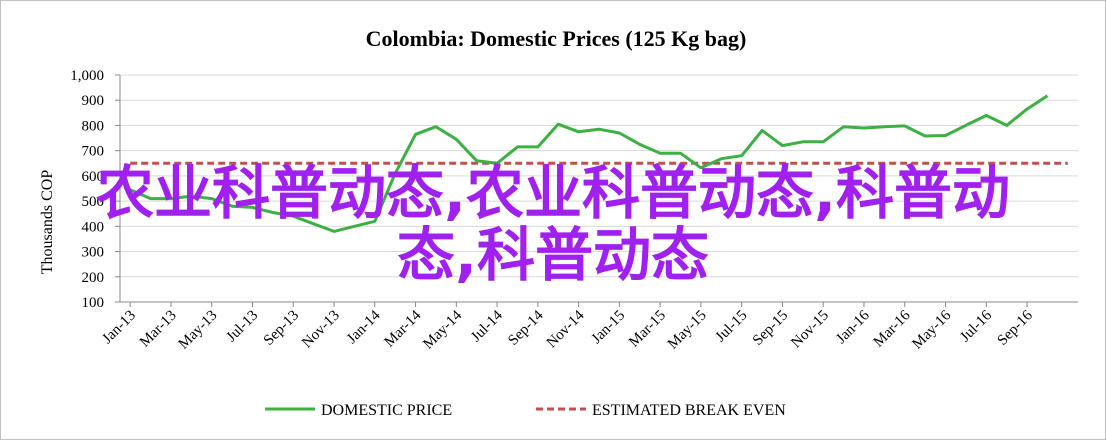  What do you see at coordinates (87, 189) in the screenshot?
I see `y-tick-labels: 1,000 900 800 700 600 500 400 300 200 100` at bounding box center [87, 189].